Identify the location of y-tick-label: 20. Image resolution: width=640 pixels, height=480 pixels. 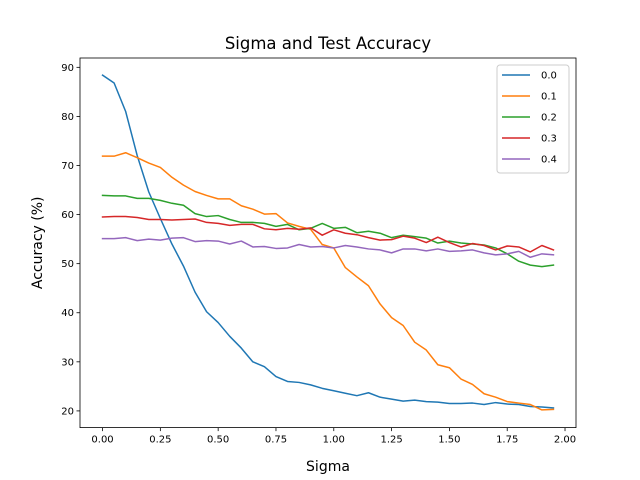
(67, 411).